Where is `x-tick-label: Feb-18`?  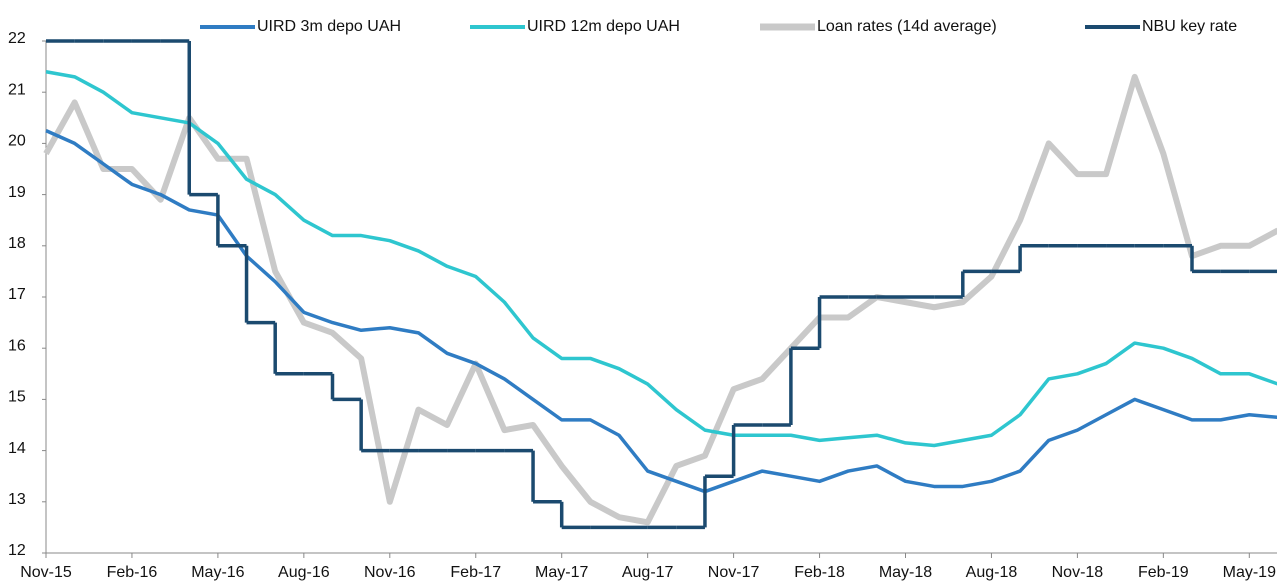
x-tick-label: Feb-18 is located at coordinates (819, 572).